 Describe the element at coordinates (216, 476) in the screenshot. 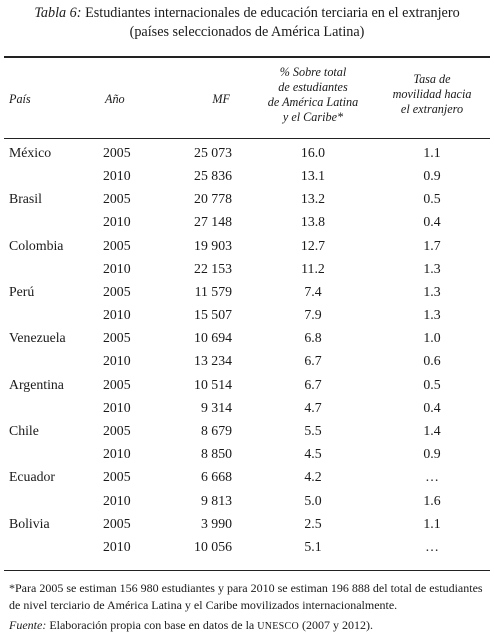

I see `cell-mf: 6 668` at that location.